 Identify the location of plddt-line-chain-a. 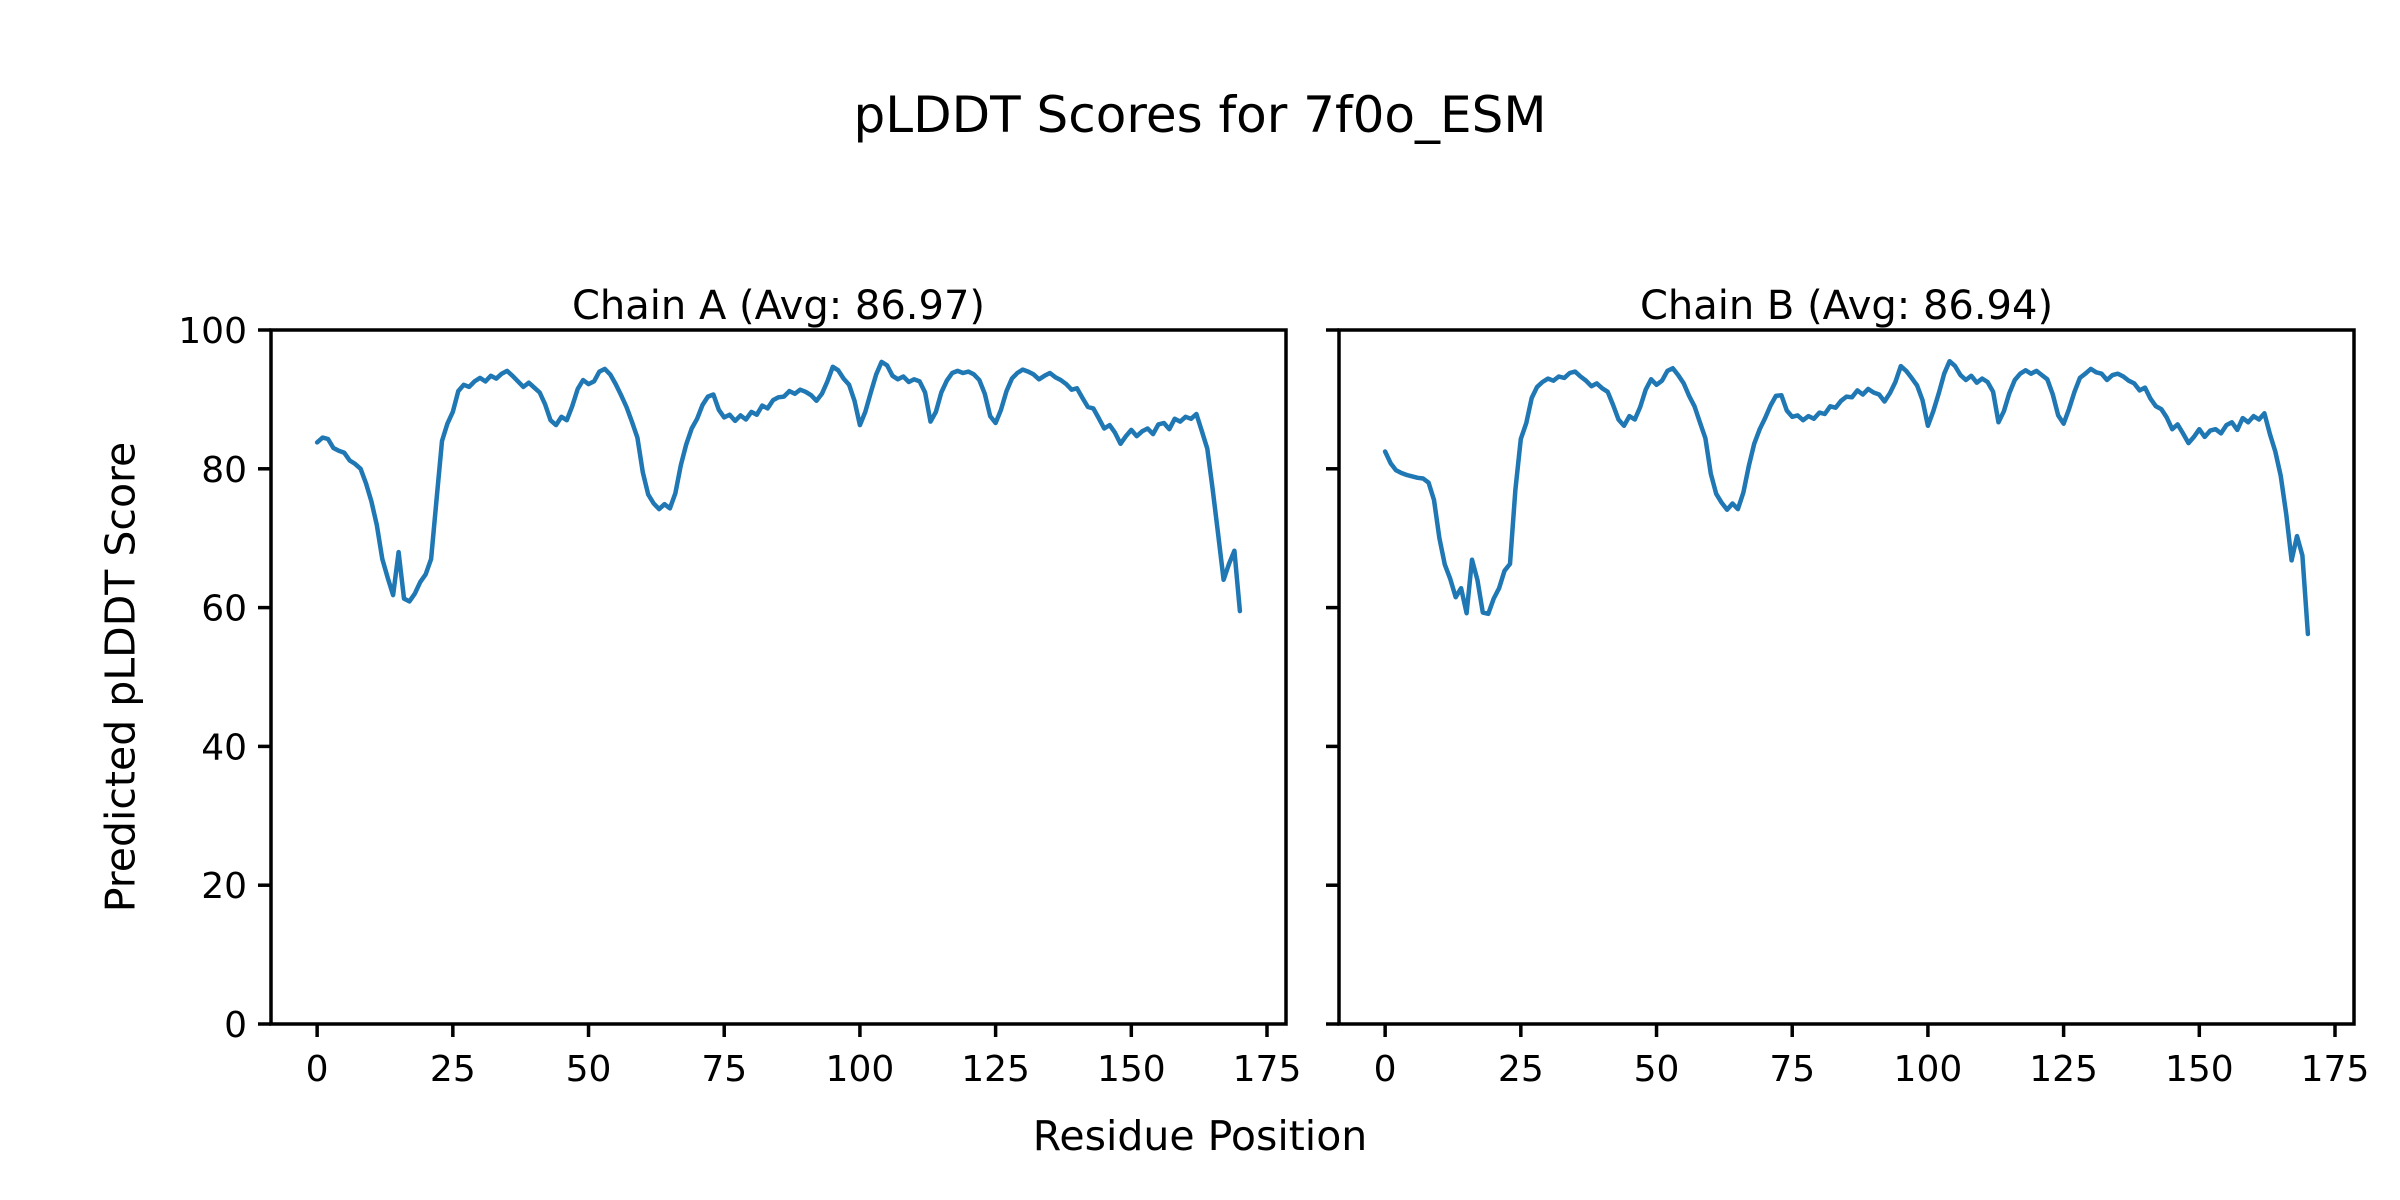
(778, 486).